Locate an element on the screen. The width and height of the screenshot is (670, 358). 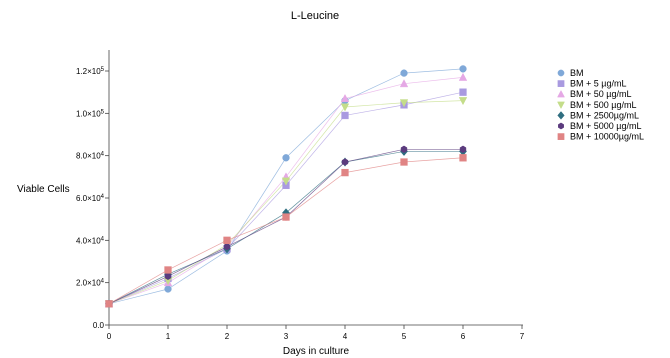
legend-label: BM + 50 µg/mL is located at coordinates (600, 94).